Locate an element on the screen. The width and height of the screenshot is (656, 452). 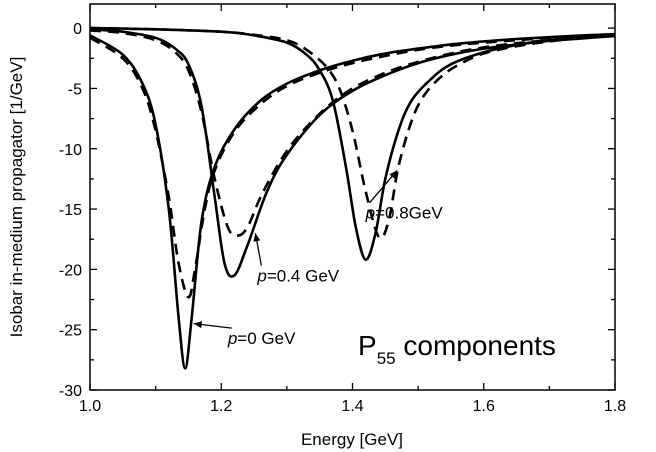
y-tick-label: -20 is located at coordinates (70, 270).